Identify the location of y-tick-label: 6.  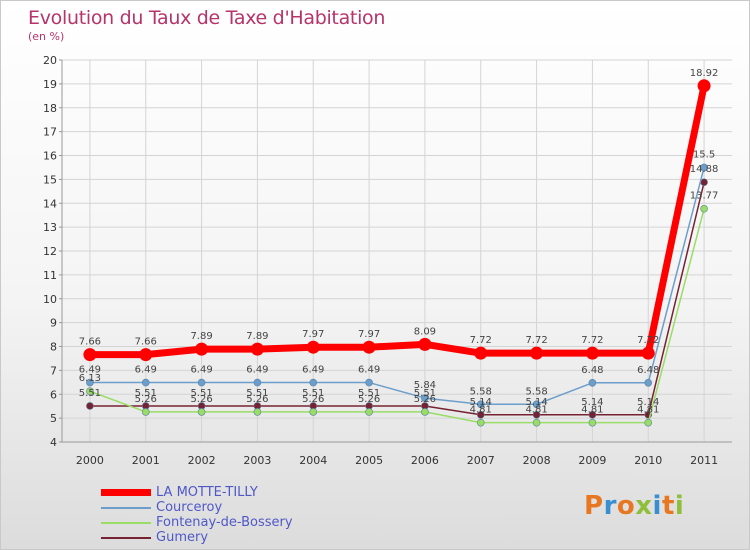
(53, 394).